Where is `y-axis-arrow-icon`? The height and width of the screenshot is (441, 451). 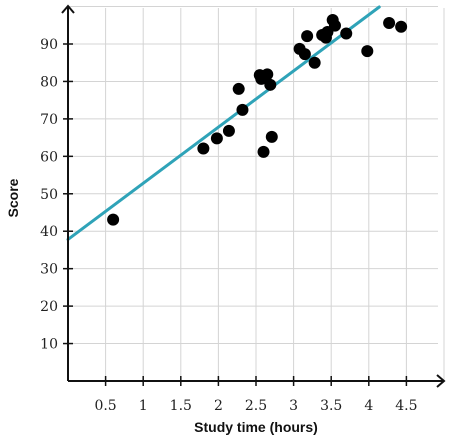 y-axis-arrow-icon is located at coordinates (68, 9).